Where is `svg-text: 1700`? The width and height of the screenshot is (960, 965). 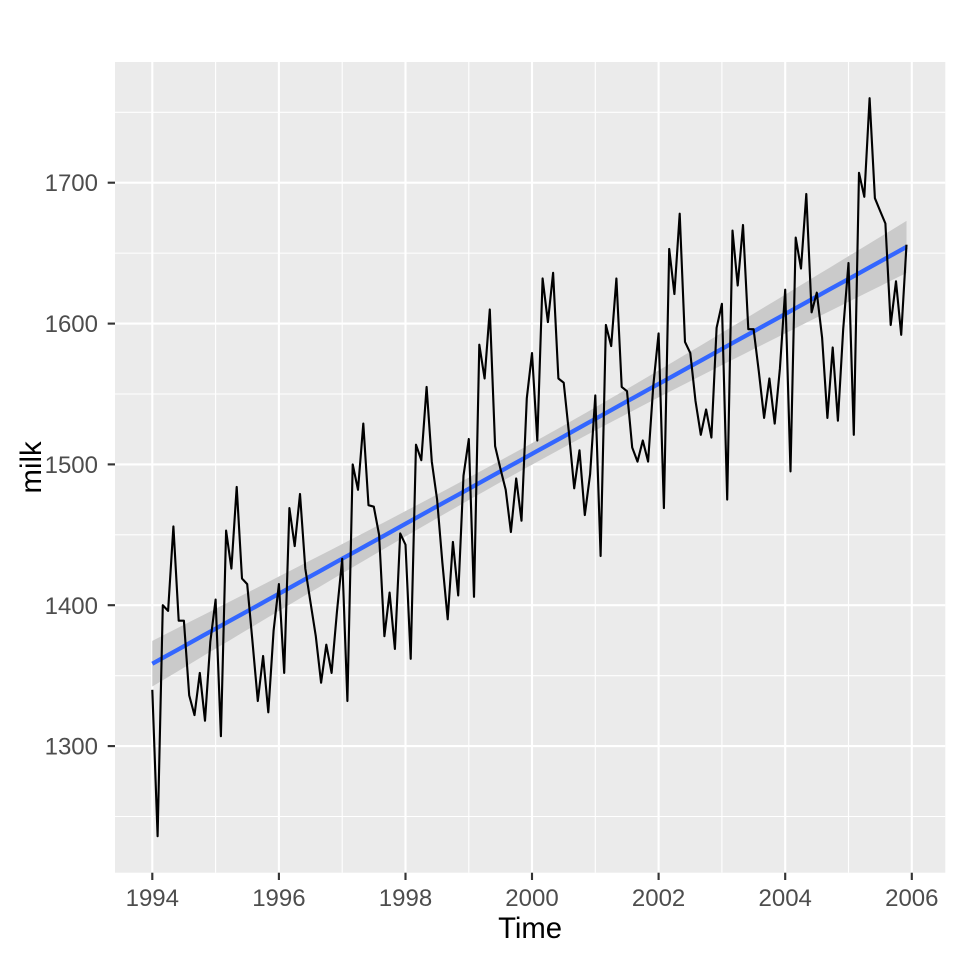
svg-text: 1700 is located at coordinates (71, 183).